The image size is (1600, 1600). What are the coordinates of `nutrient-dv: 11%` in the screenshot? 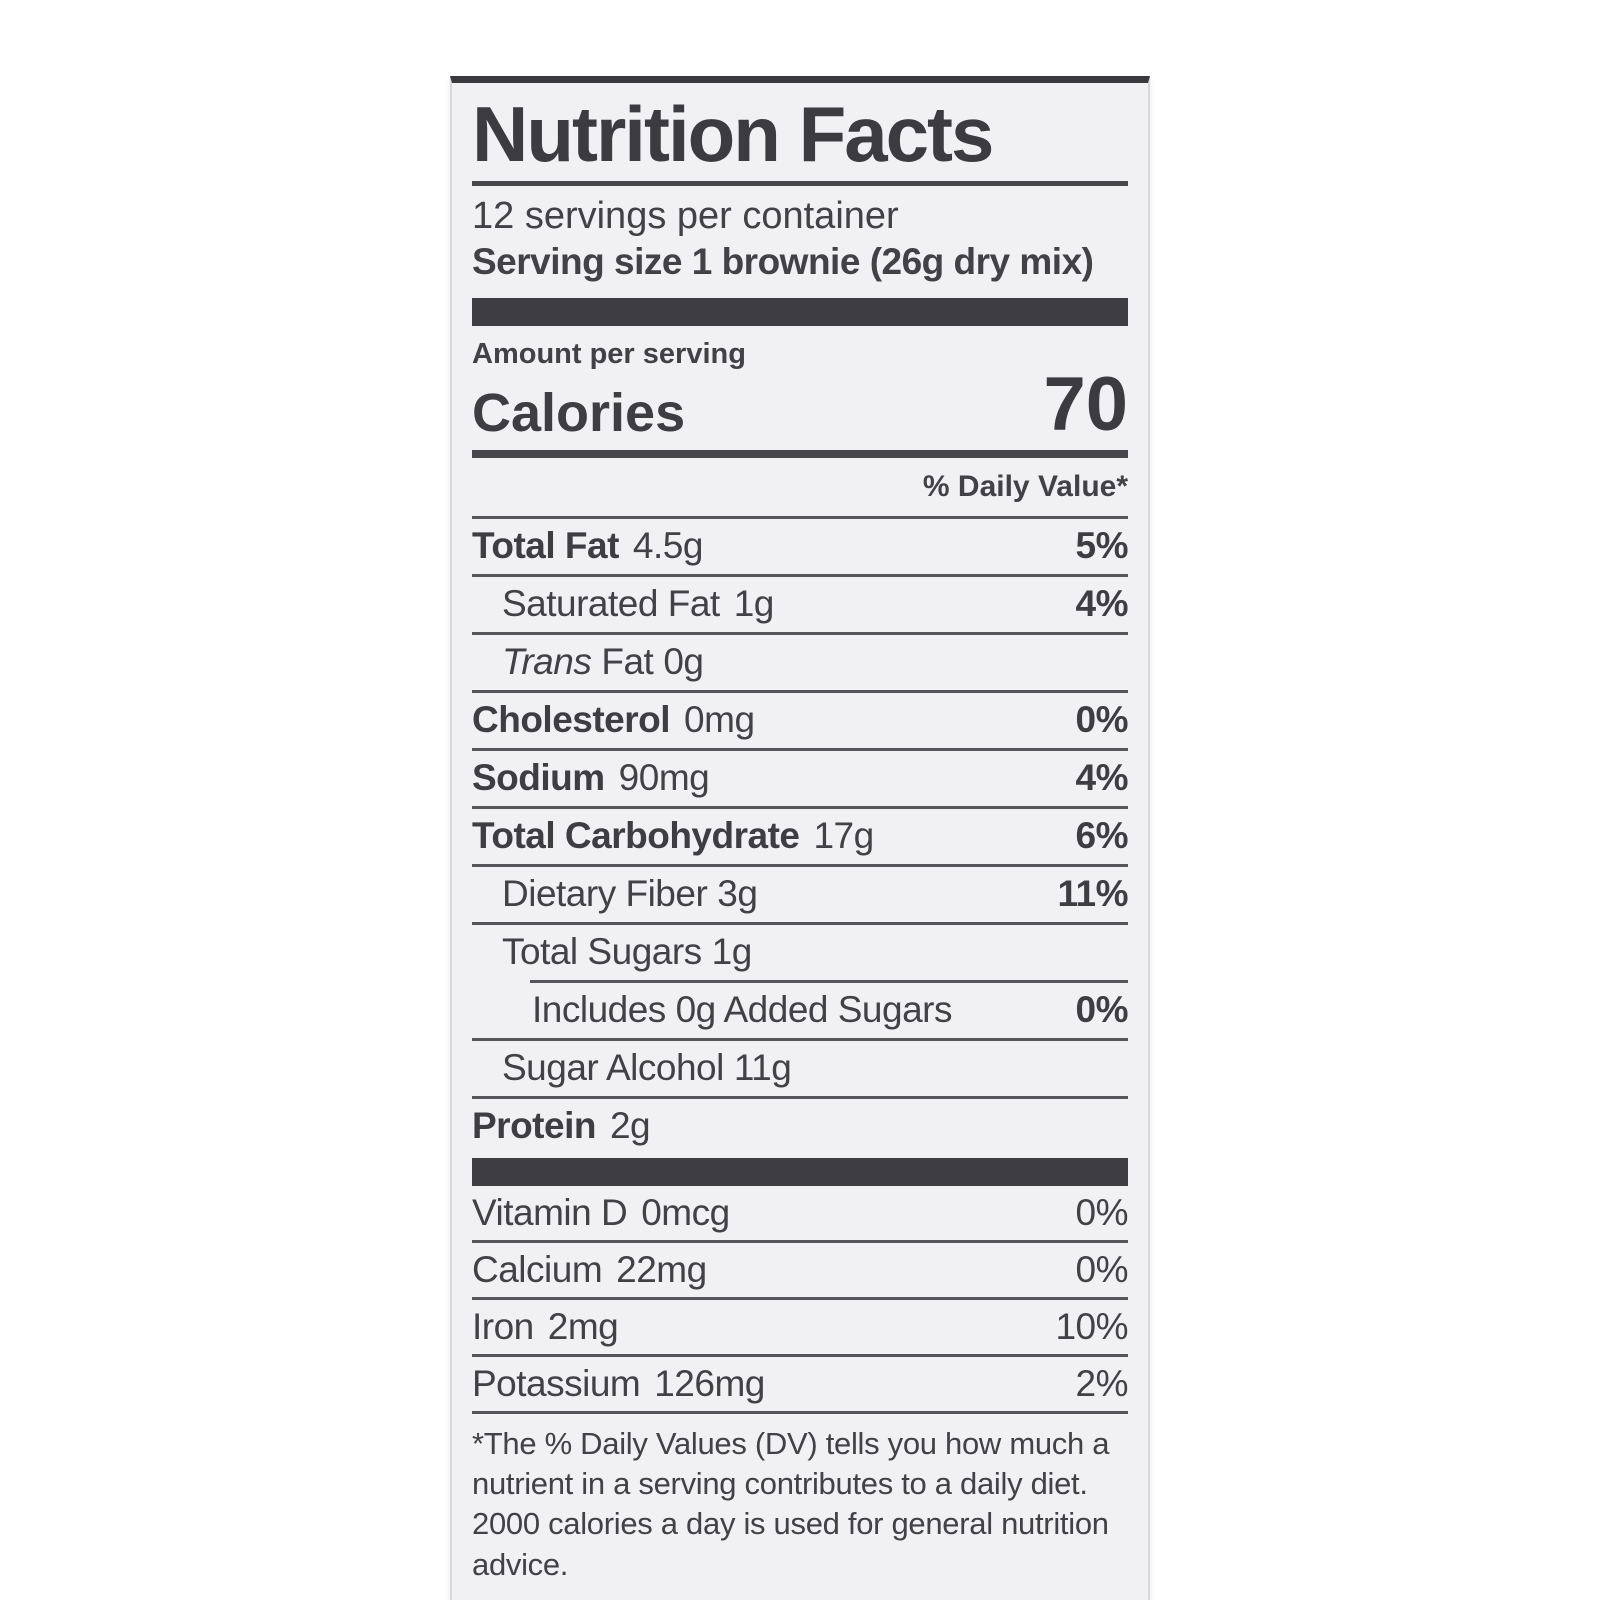 It's located at (1092, 894).